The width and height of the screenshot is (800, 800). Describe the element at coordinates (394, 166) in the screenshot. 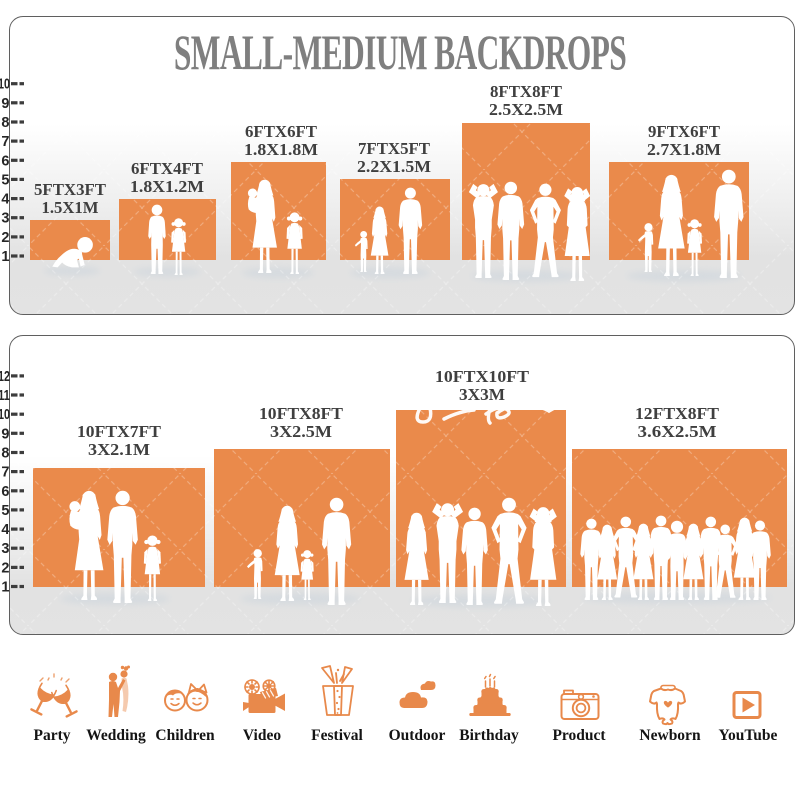

I see `svg-text: 2.2X1.5M` at that location.